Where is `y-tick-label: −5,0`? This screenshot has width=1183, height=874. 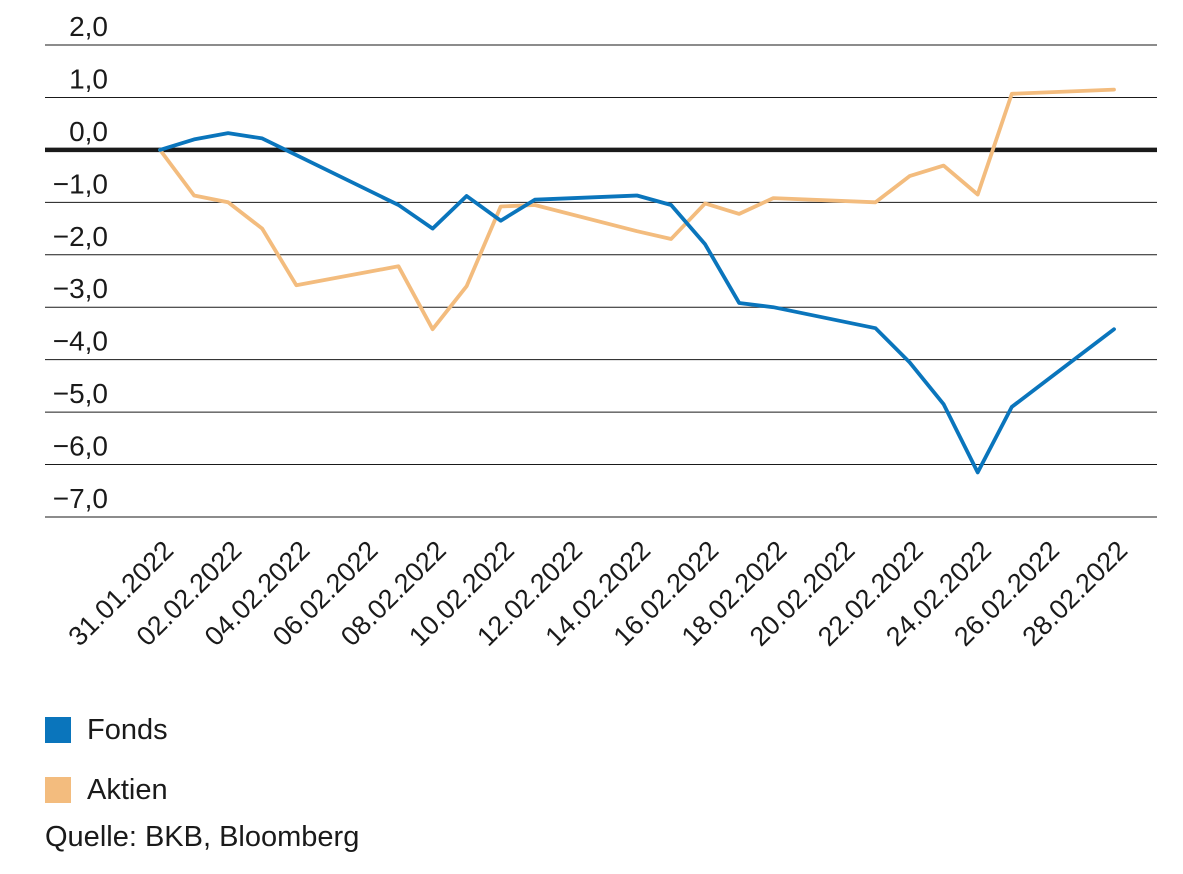
y-tick-label: −5,0 is located at coordinates (80, 393).